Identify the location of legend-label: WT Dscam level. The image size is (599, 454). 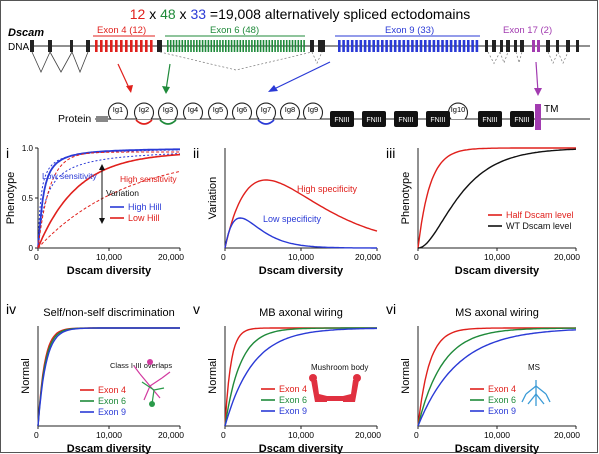
(538, 226).